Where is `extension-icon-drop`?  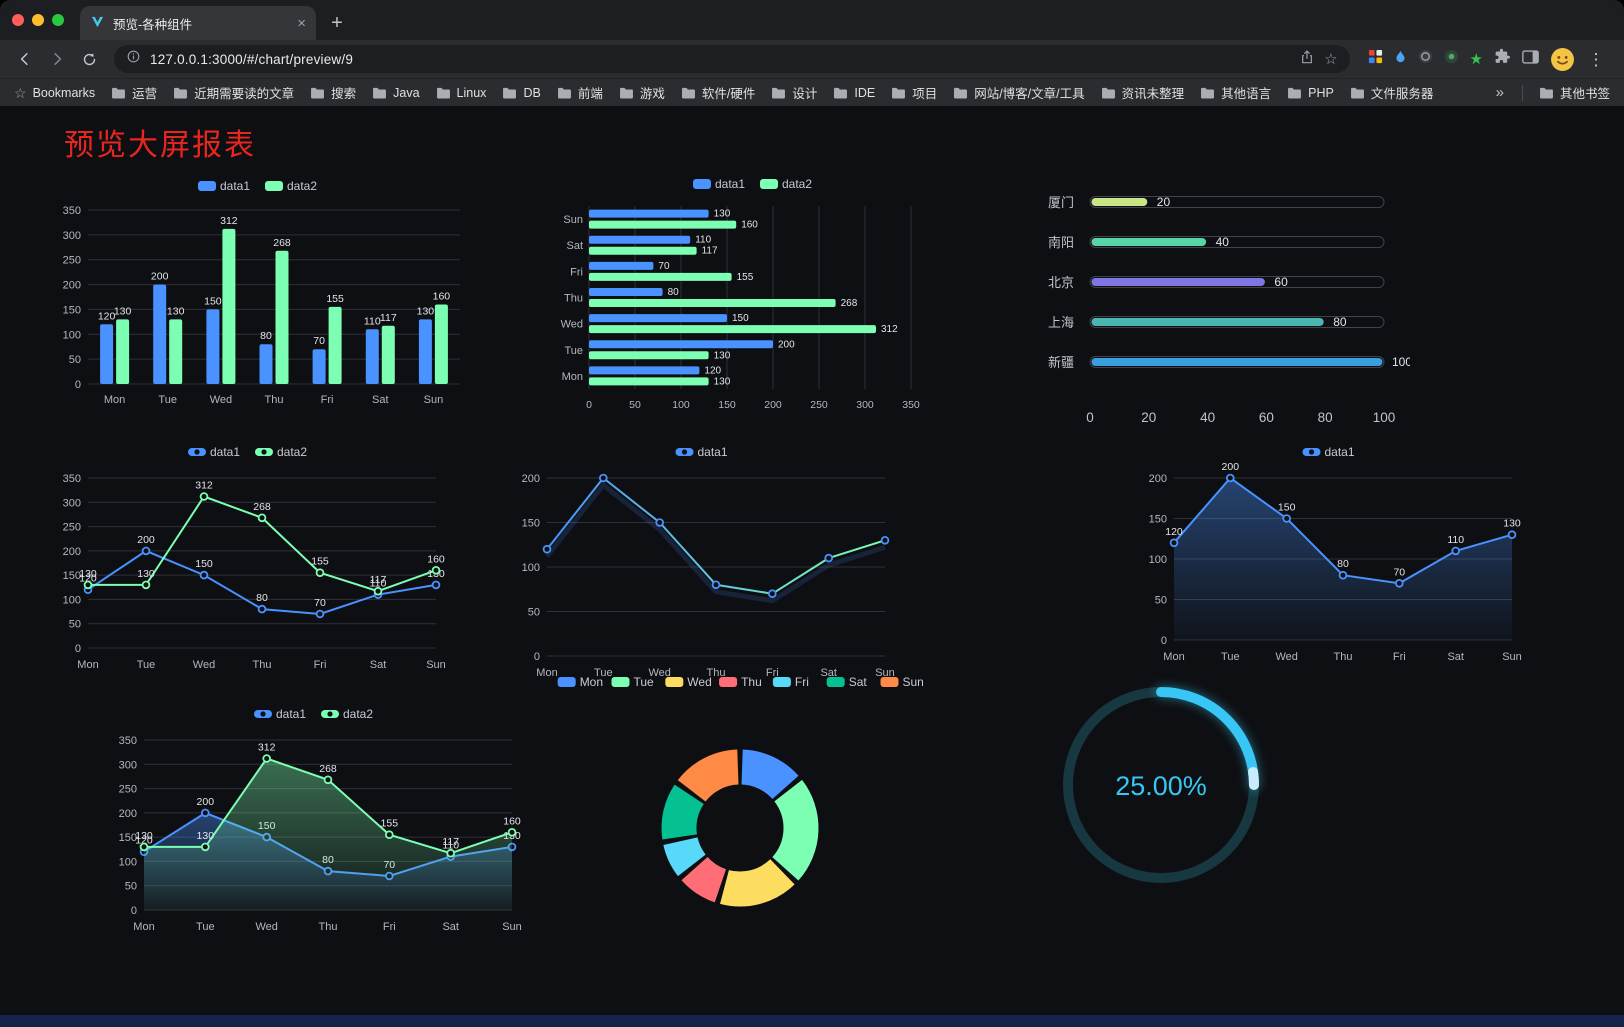 extension-icon-drop is located at coordinates (1400, 59).